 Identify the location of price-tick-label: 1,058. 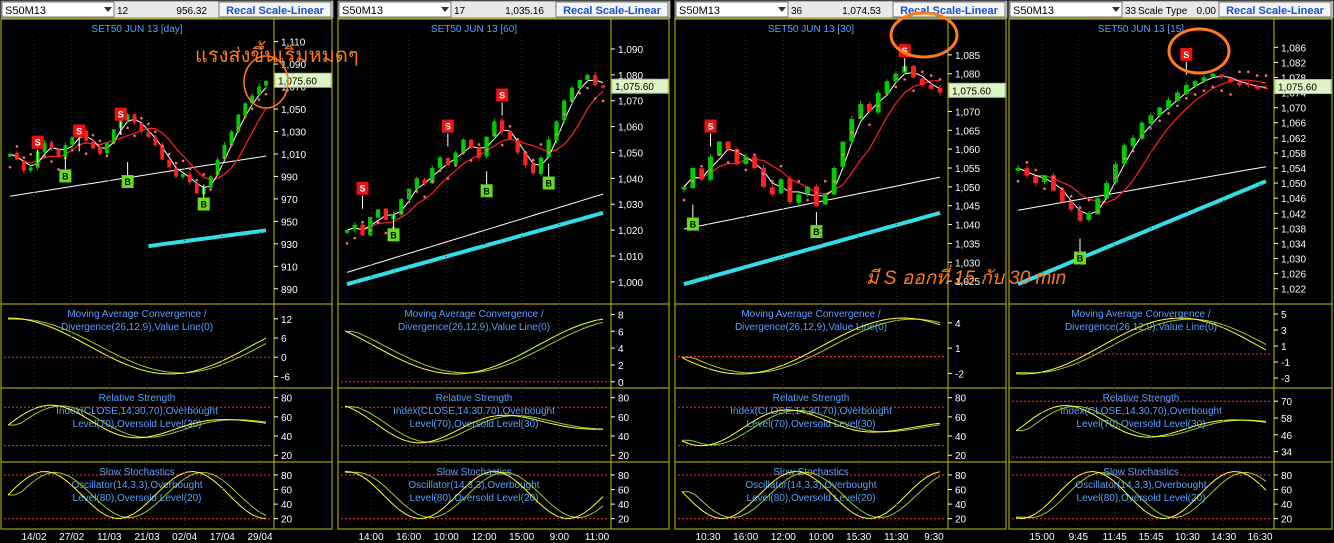
(1293, 154).